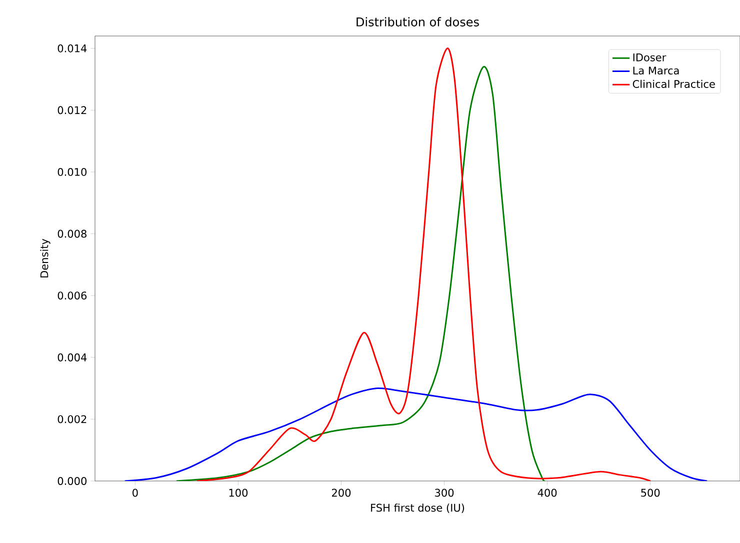  I want to click on legend-label: La Marca, so click(656, 70).